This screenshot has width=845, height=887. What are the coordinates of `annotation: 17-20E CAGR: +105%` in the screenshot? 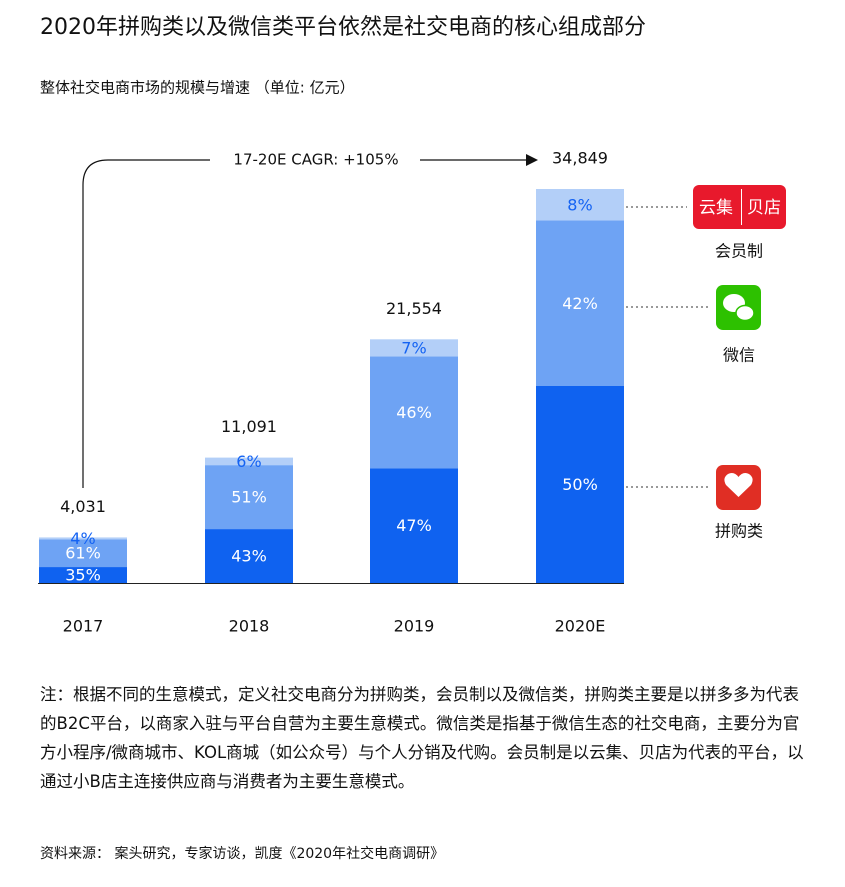 It's located at (315, 160).